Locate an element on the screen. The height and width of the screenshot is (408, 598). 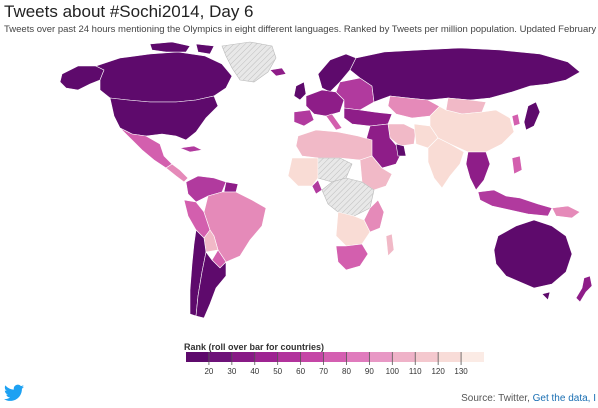
source-text: Source: Twitter, is located at coordinates (497, 398).